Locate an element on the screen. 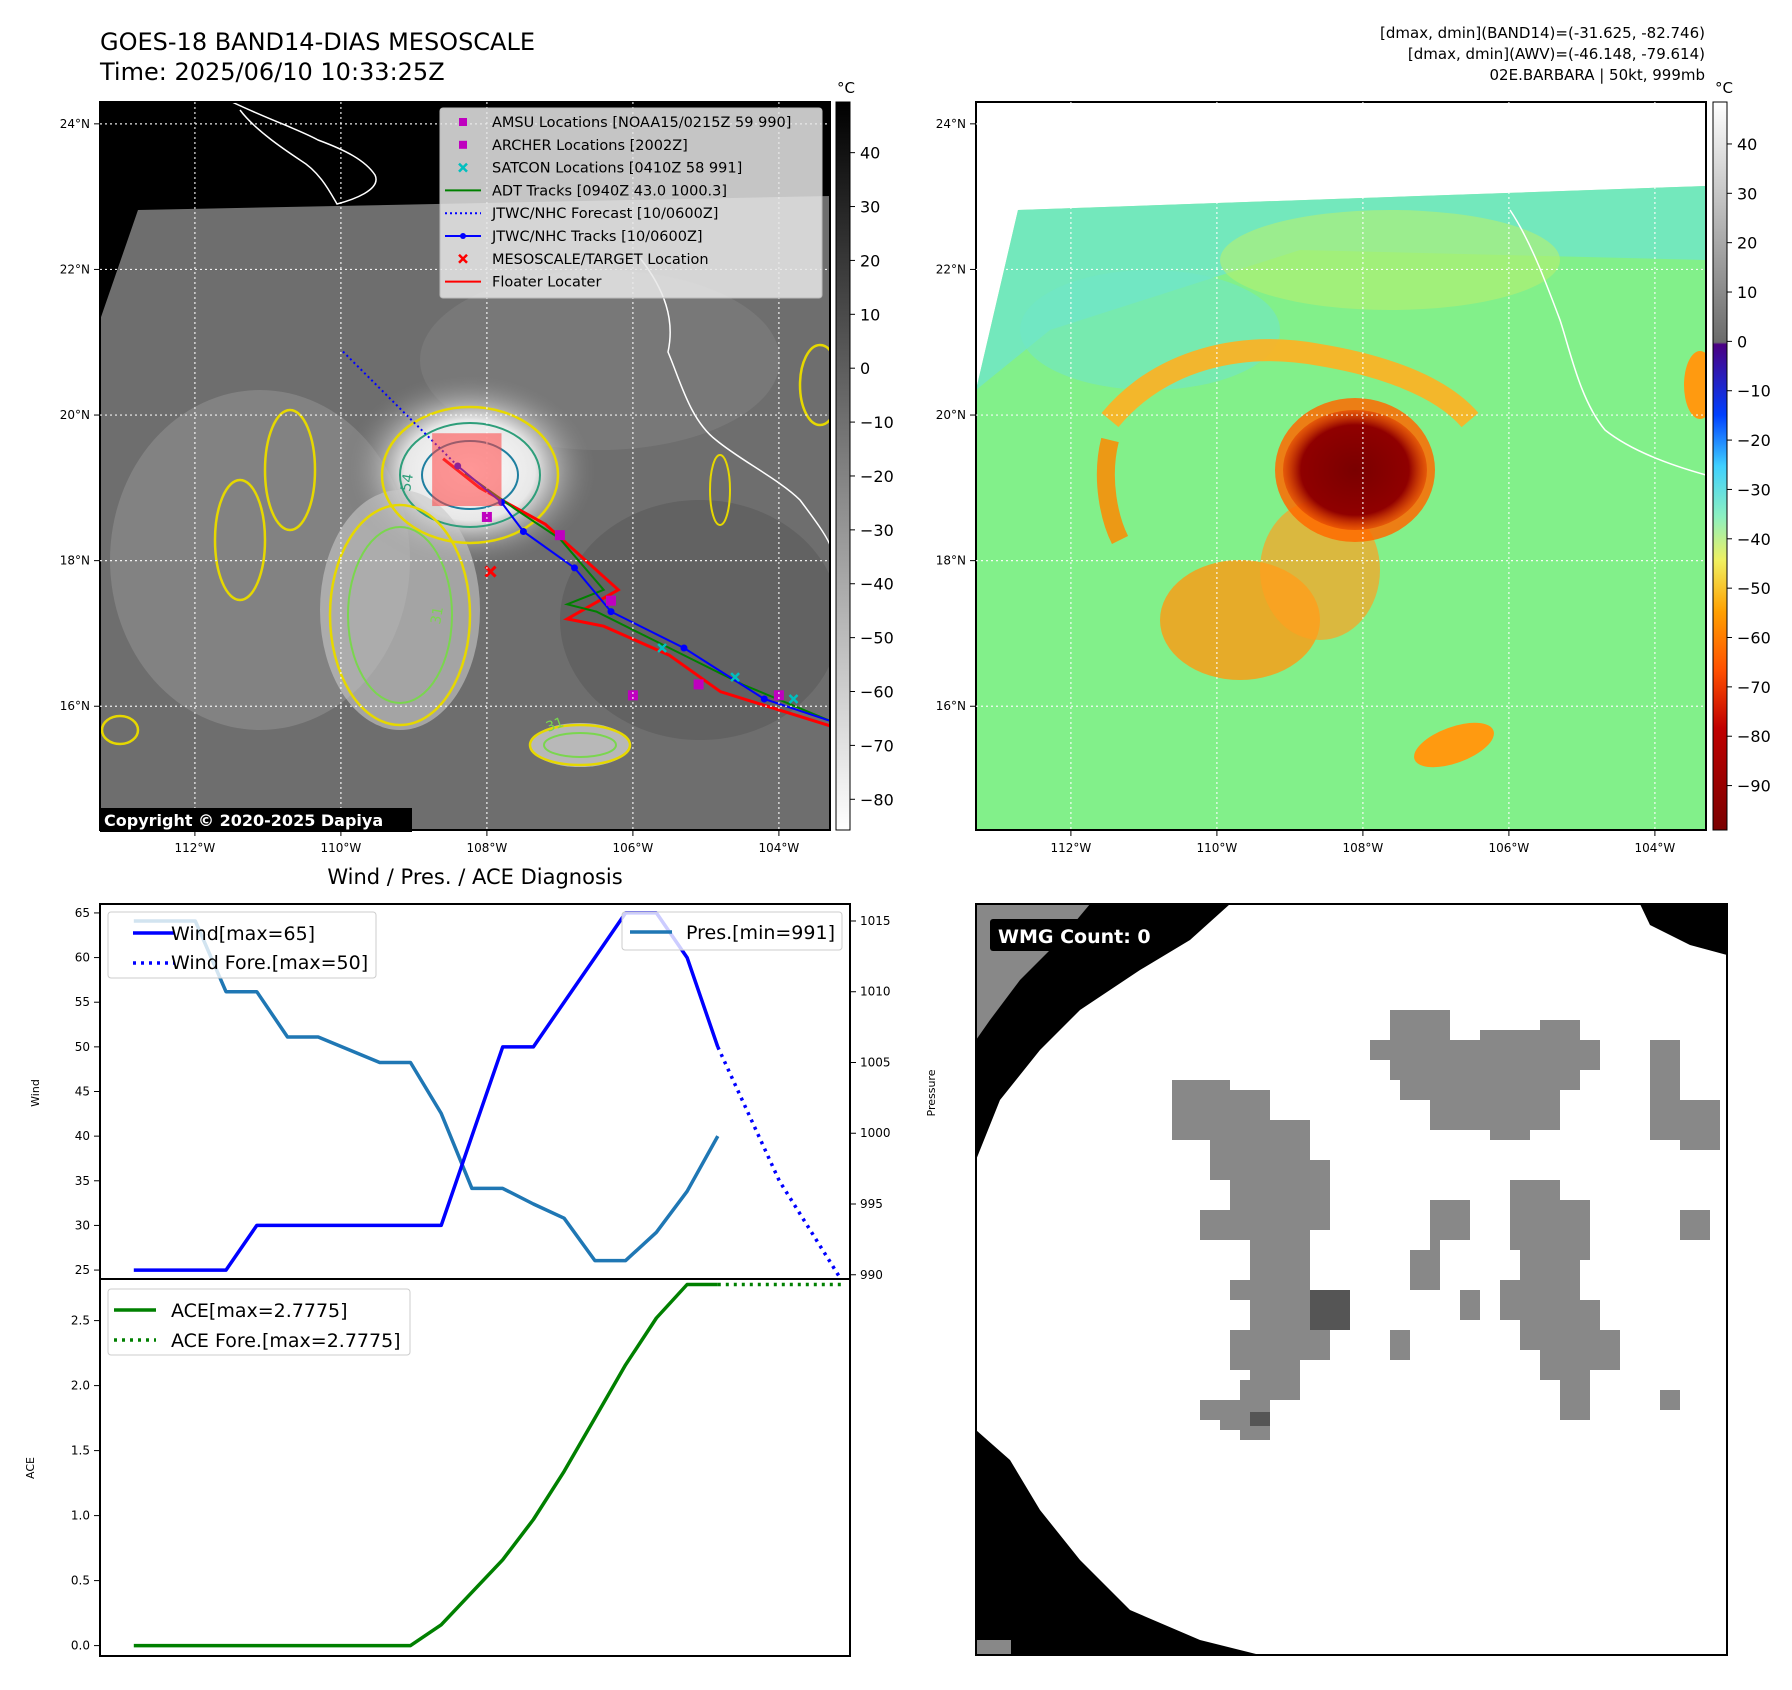 This screenshot has height=1690, width=1792. wind-fore-legend-label: Wind Fore.[max=50] is located at coordinates (269, 963).